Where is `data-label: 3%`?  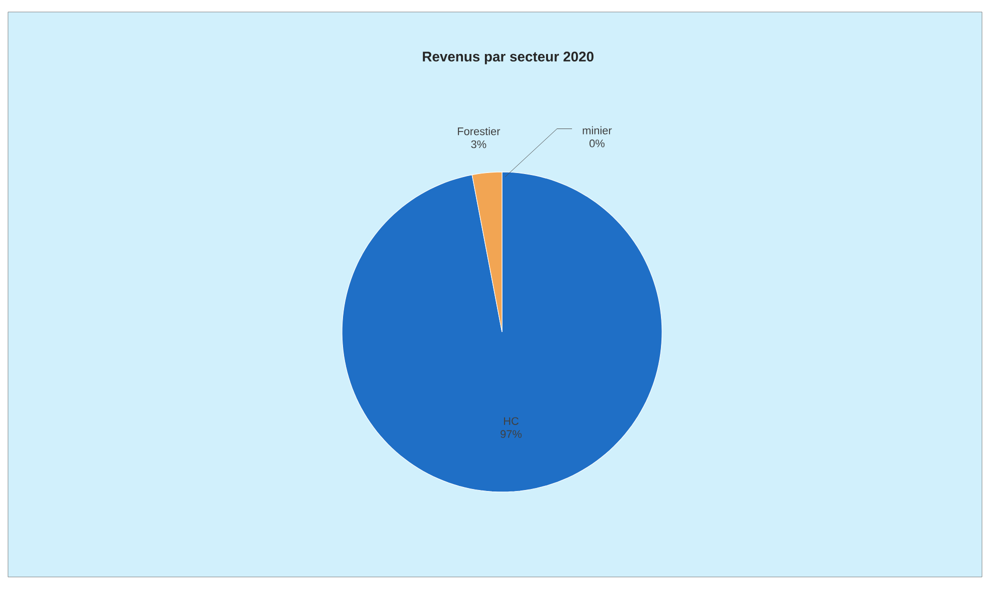 data-label: 3% is located at coordinates (478, 144).